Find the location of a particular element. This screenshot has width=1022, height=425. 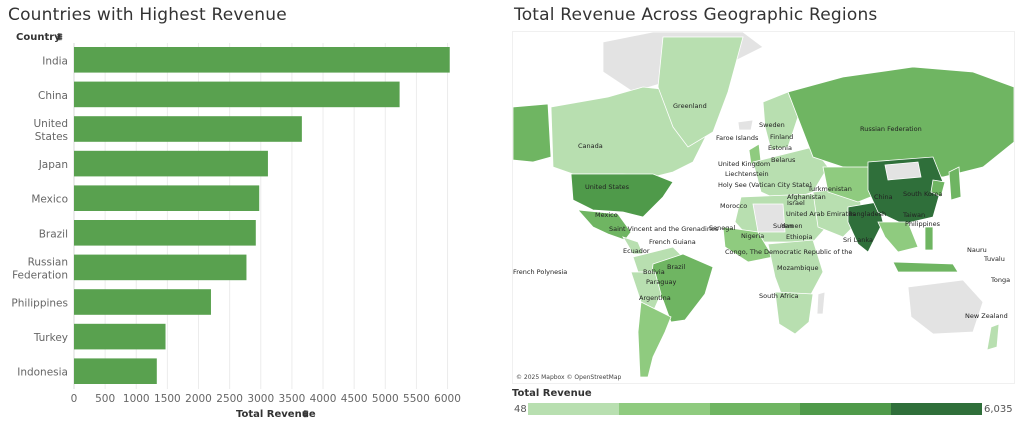

category-label: India is located at coordinates (55, 61).